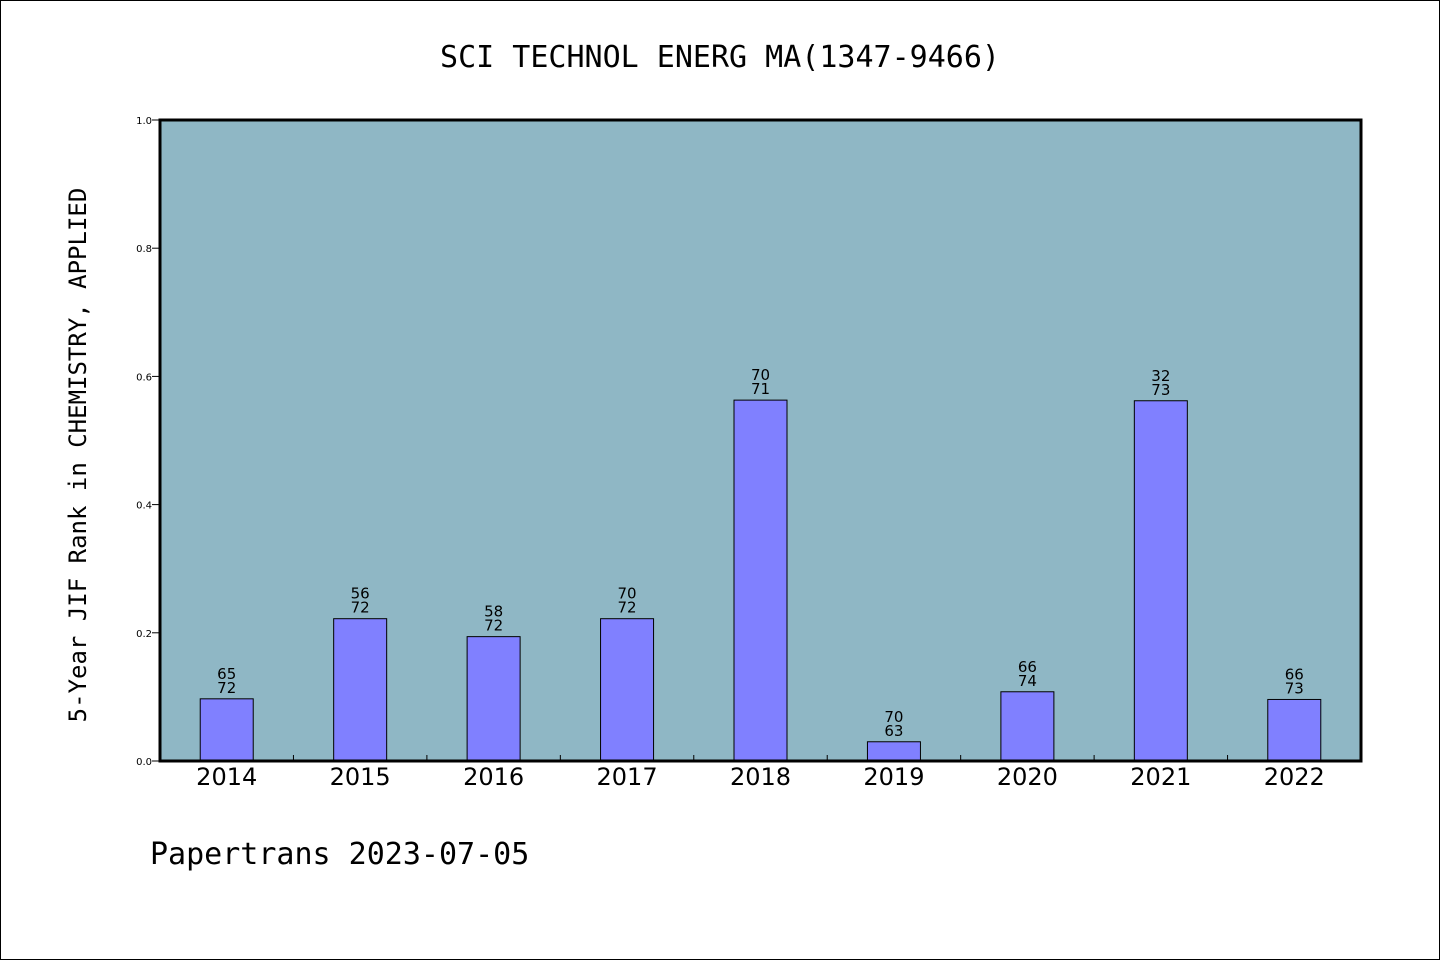  Describe the element at coordinates (1160, 777) in the screenshot. I see `x-tick-label: 2021` at that location.